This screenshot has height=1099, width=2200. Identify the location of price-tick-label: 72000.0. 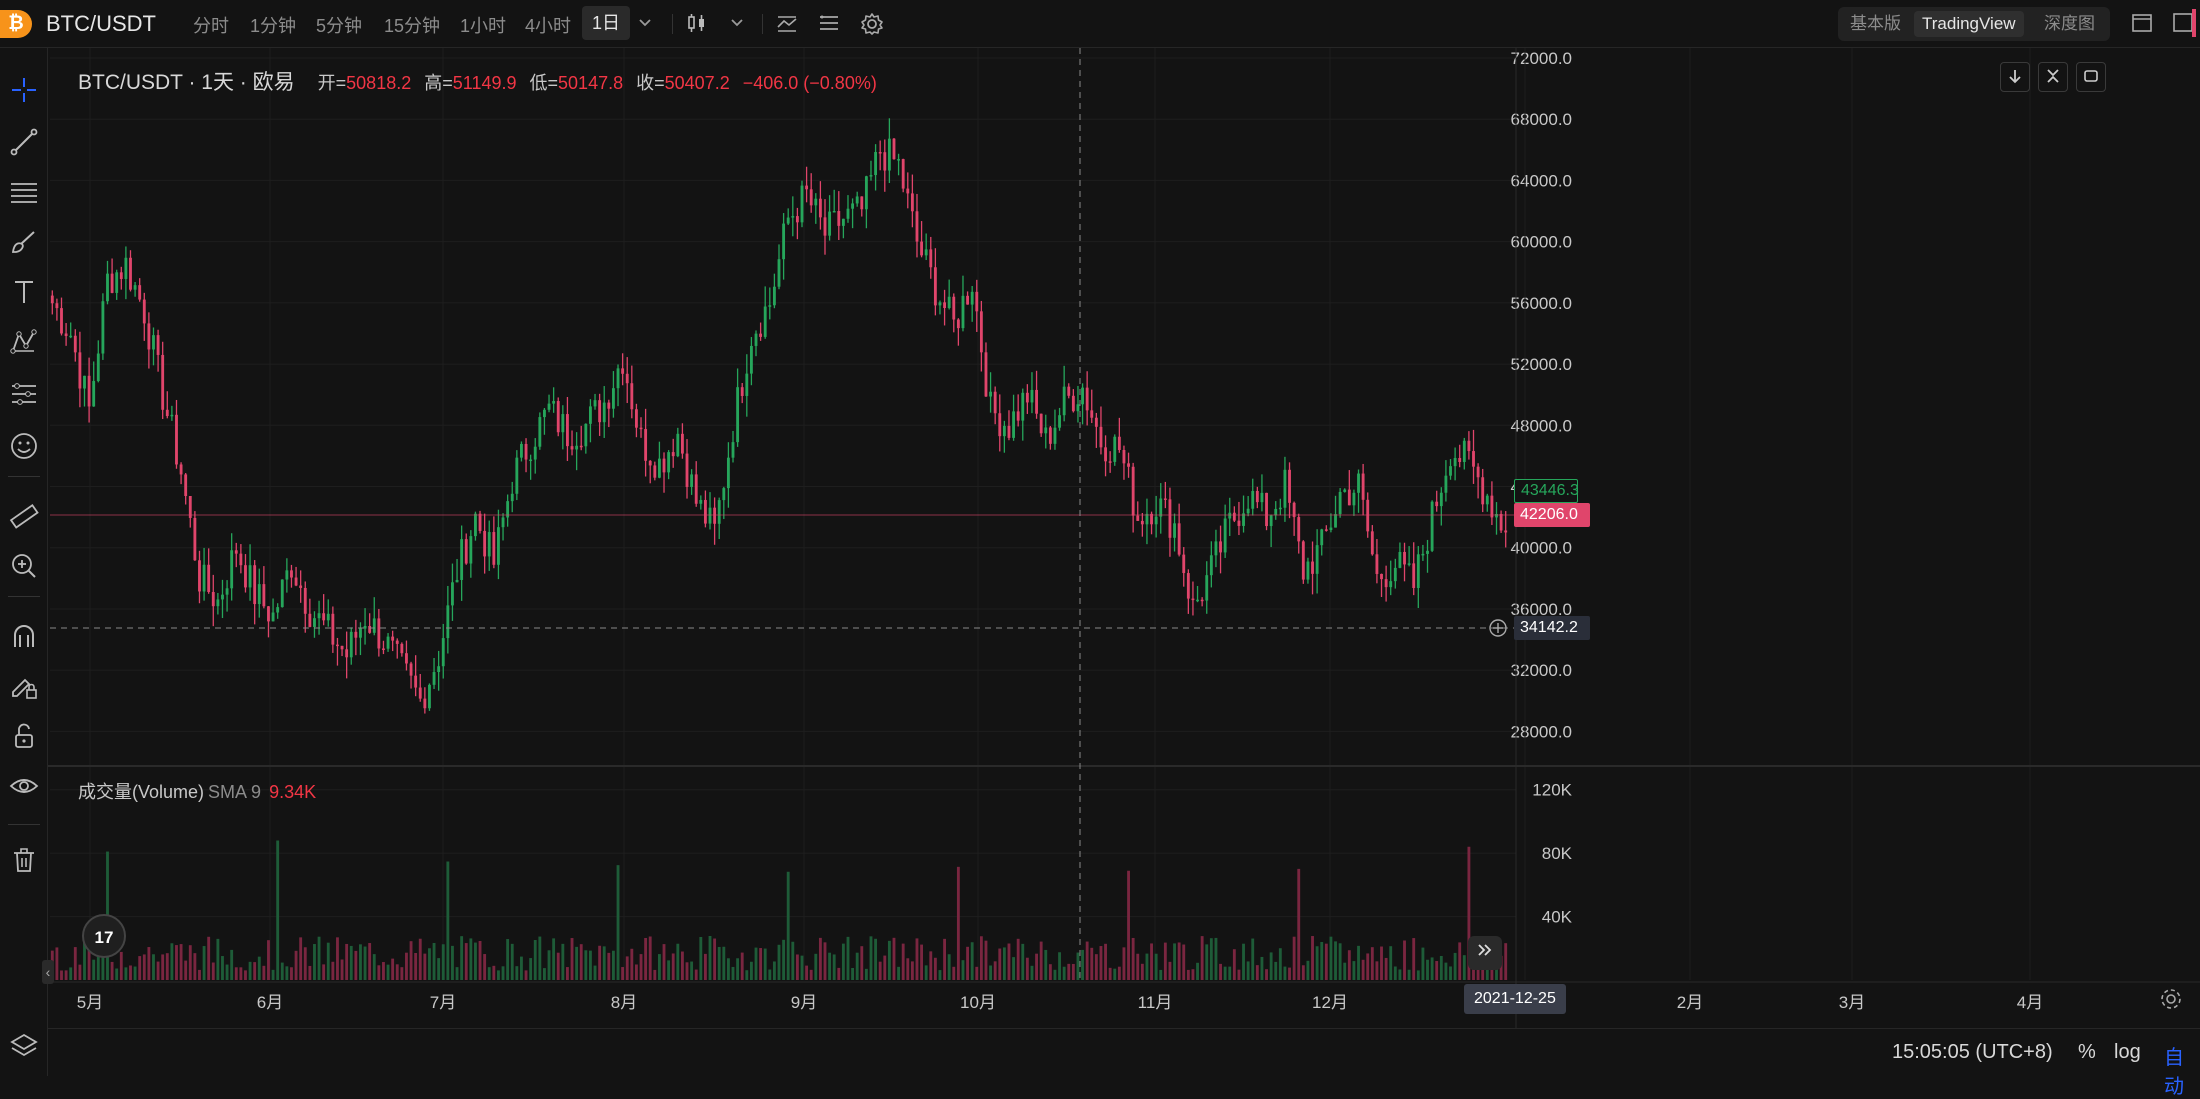
(1541, 58).